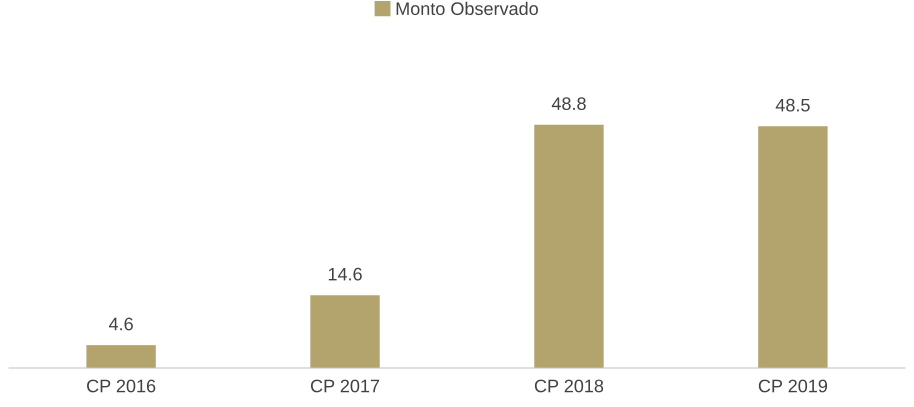  I want to click on x-tick-label: CP 2016, so click(121, 386).